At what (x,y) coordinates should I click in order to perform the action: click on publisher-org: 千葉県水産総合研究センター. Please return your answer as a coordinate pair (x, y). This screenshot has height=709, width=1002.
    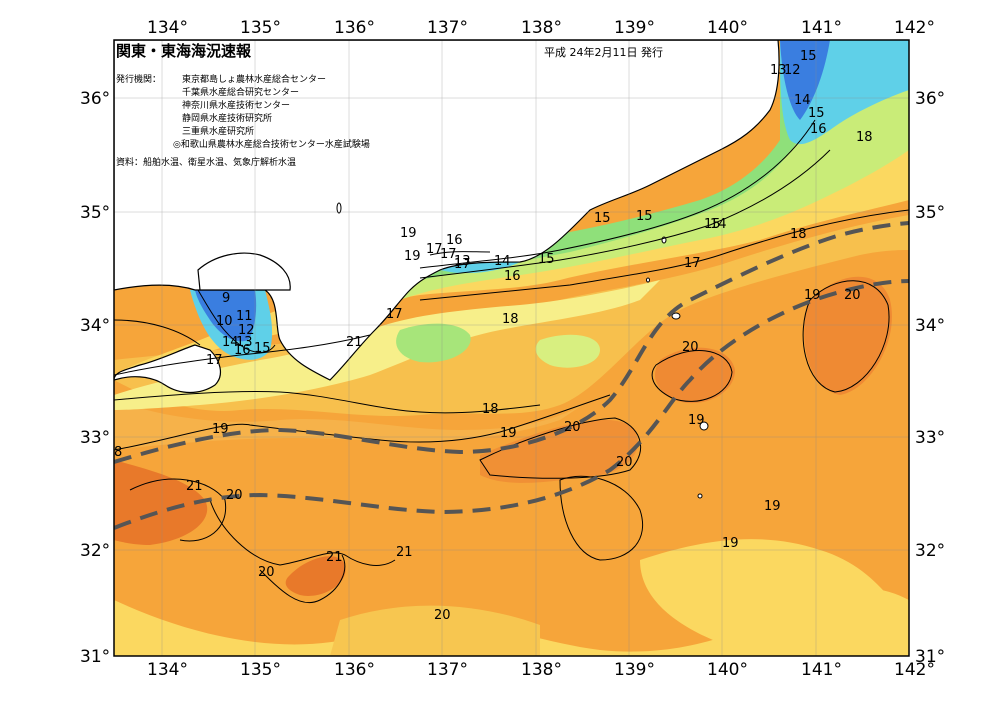
    Looking at the image, I should click on (240, 92).